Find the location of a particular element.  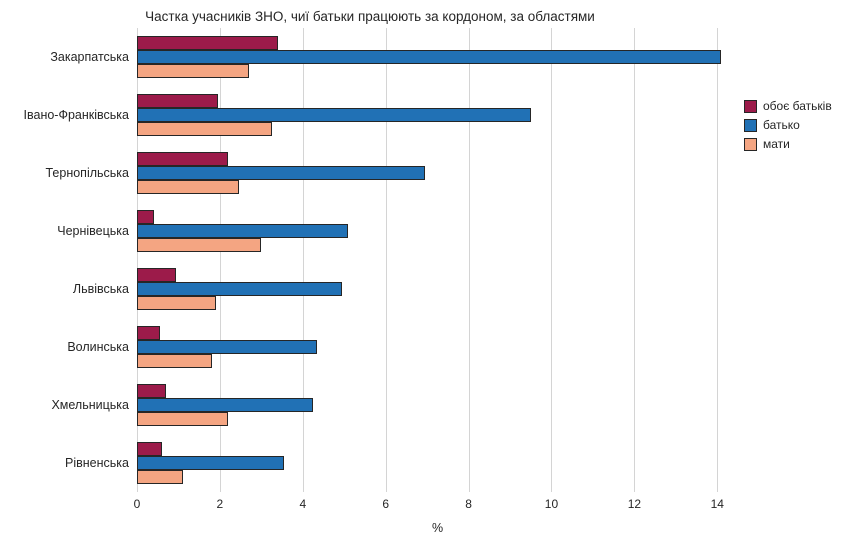

x-tick-label: 8 is located at coordinates (468, 504).